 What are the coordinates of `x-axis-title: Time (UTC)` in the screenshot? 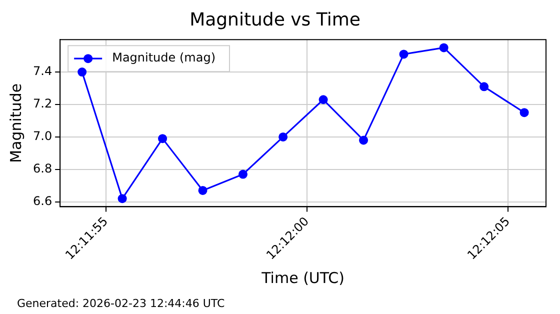 It's located at (302, 277).